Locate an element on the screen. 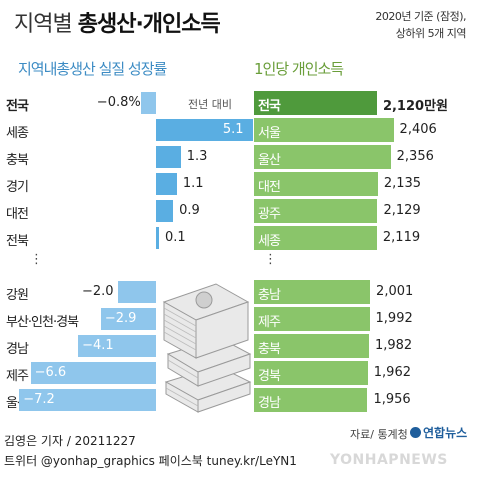 The width and height of the screenshot is (480, 489). growth-value-label: 5.1 is located at coordinates (233, 129).